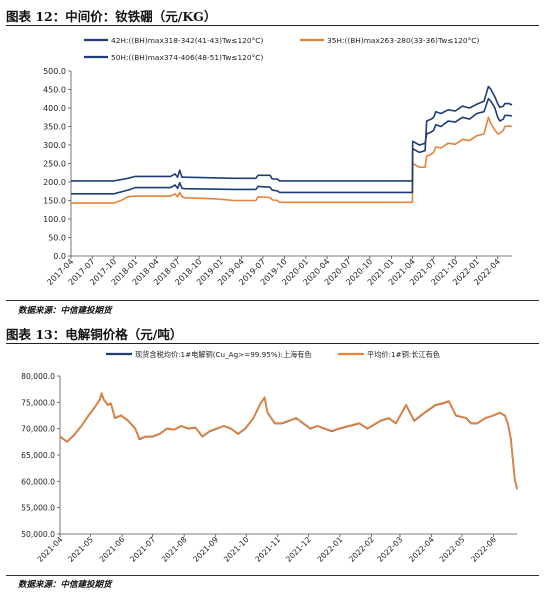 This screenshot has height=593, width=545. What do you see at coordinates (54, 90) in the screenshot?
I see `y-tick-label: 450.0` at bounding box center [54, 90].